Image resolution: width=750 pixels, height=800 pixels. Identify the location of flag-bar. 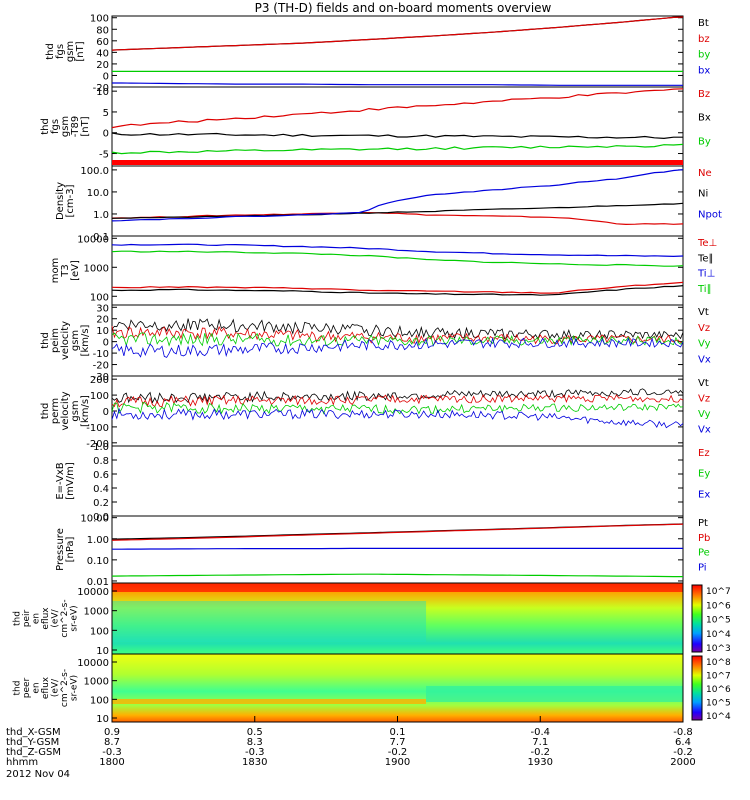
(397, 162).